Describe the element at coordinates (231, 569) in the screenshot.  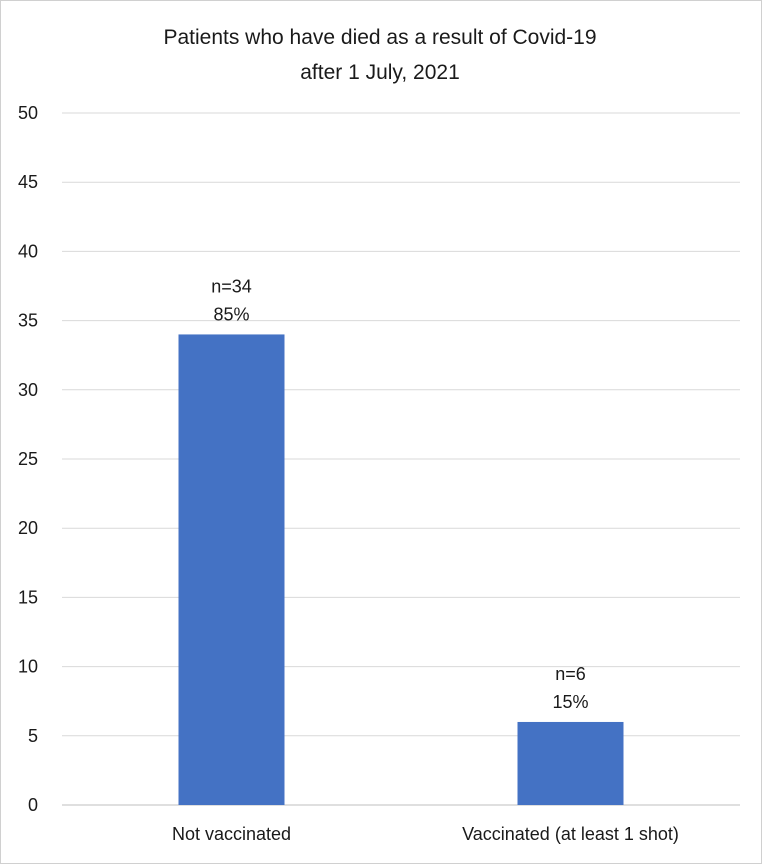
I see `bar-not-vaccinated` at that location.